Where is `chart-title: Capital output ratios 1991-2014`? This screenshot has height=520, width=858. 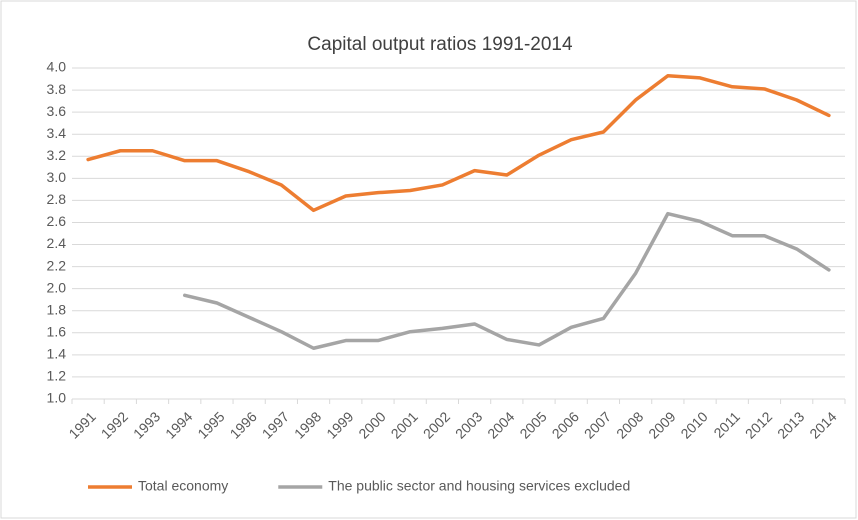
chart-title: Capital output ratios 1991-2014 is located at coordinates (440, 44).